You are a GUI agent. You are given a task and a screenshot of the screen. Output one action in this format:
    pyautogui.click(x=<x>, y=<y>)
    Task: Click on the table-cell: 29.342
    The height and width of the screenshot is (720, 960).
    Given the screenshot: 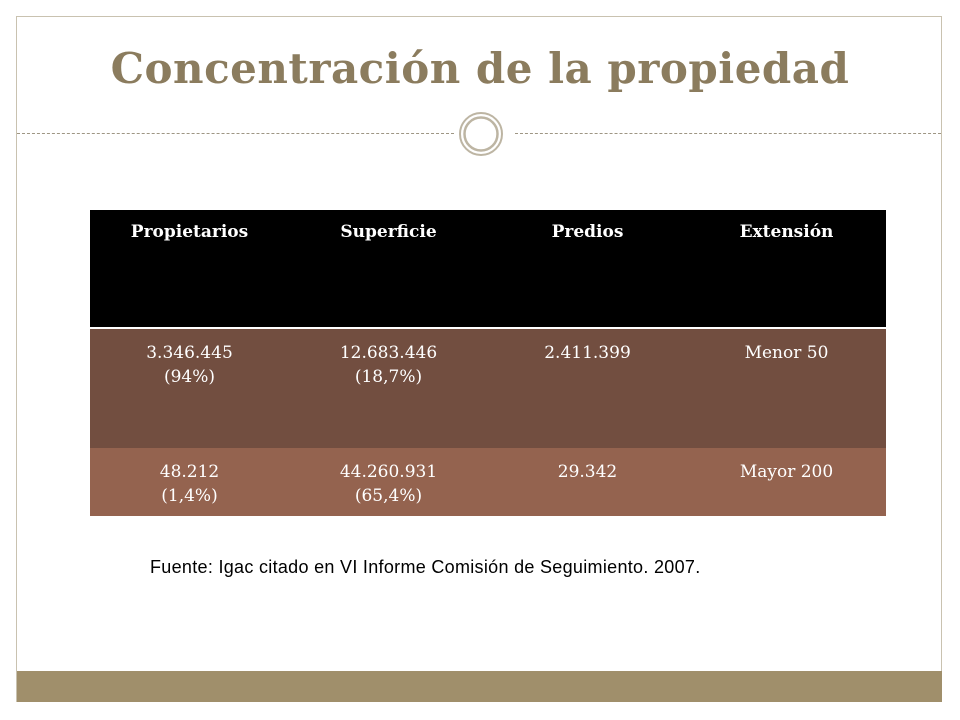 What is the action you would take?
    pyautogui.click(x=587, y=482)
    